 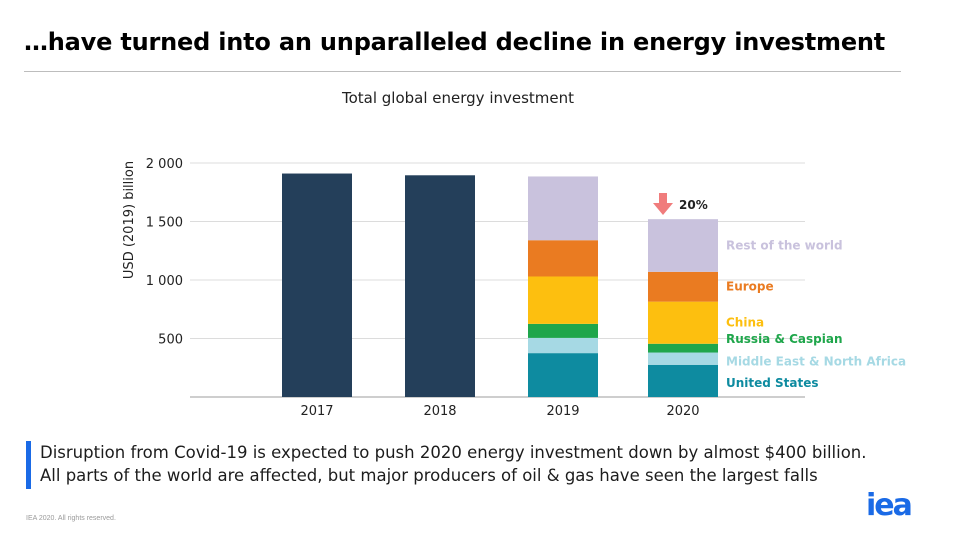 I want to click on chart-title: Total global energy investment, so click(x=458, y=98).